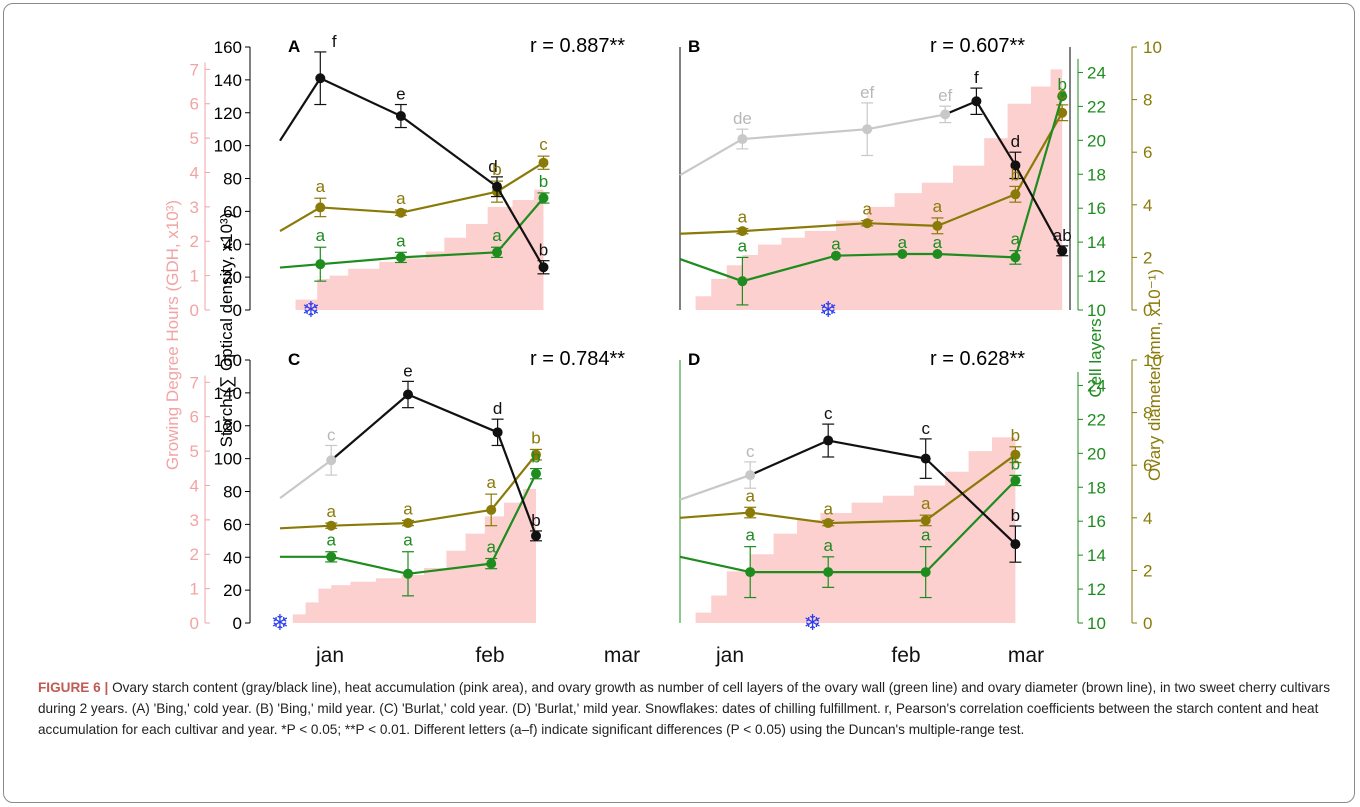 This screenshot has width=1360, height=807. Describe the element at coordinates (1062, 235) in the screenshot. I see `panel-b-starch-letter: ab` at that location.